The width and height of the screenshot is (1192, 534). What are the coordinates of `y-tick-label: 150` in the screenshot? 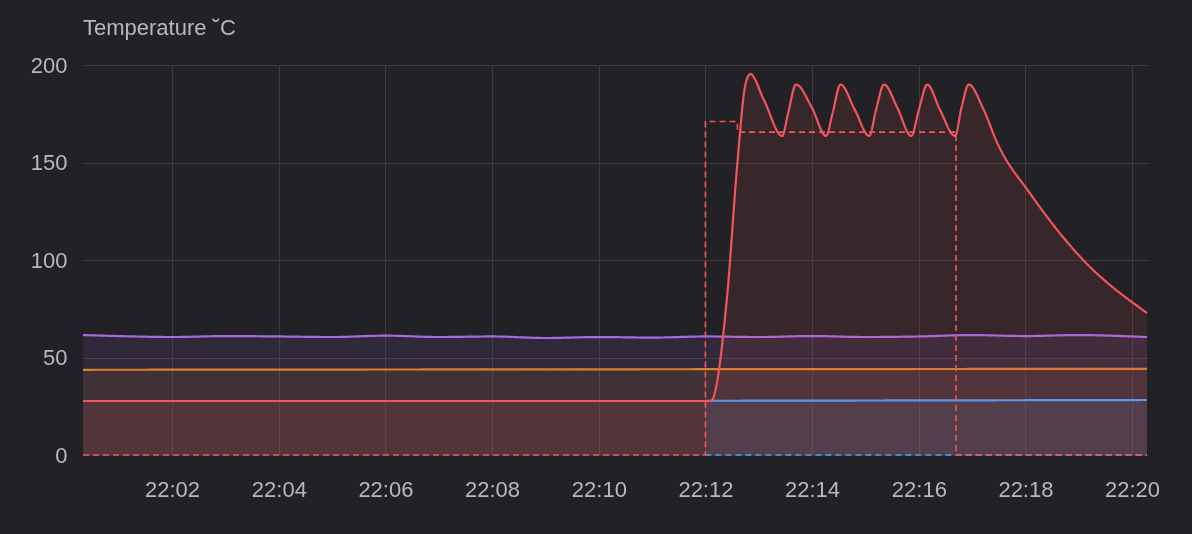 It's located at (49, 162).